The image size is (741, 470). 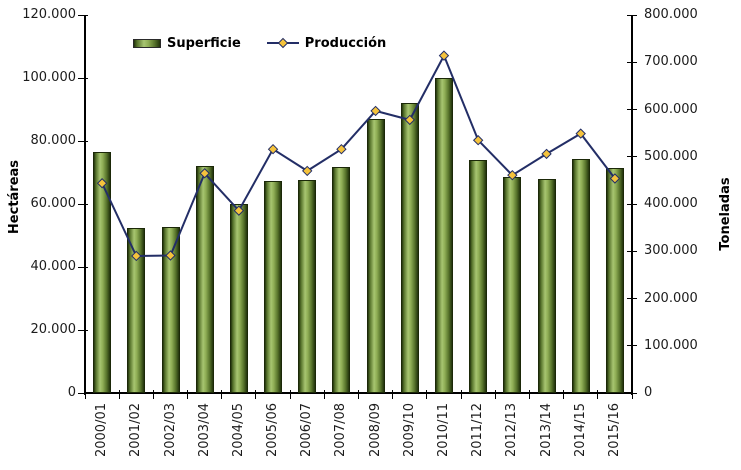 I want to click on left-tick-label: 40.000, so click(x=53, y=266).